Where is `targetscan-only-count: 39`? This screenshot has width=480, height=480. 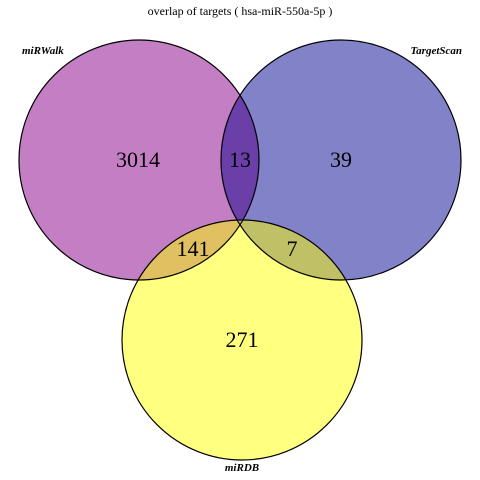 targetscan-only-count: 39 is located at coordinates (341, 159).